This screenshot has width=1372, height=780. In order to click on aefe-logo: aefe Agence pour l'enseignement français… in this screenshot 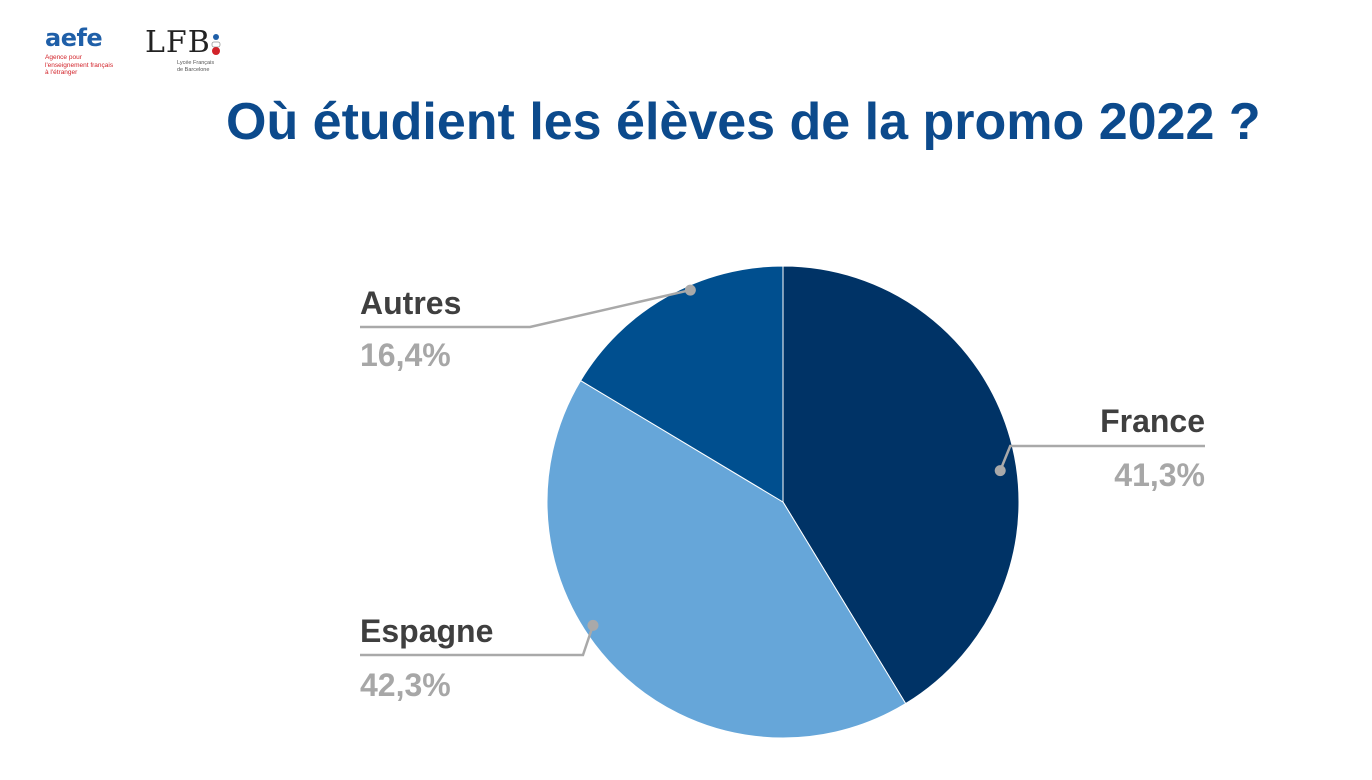, I will do `click(85, 51)`.